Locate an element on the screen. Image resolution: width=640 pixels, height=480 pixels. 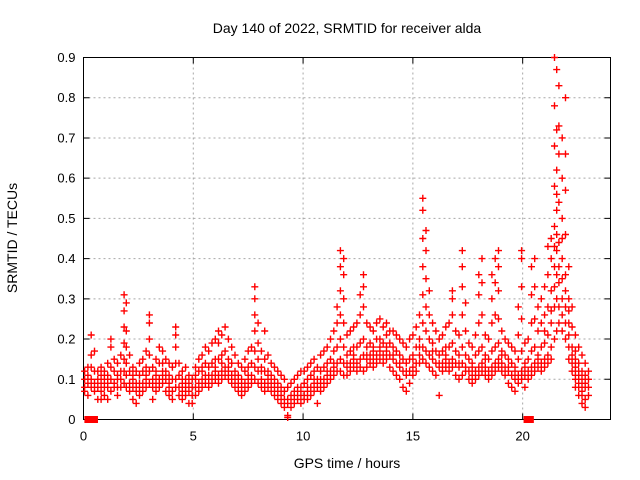
y-tick-label: 0.7 is located at coordinates (66, 137).